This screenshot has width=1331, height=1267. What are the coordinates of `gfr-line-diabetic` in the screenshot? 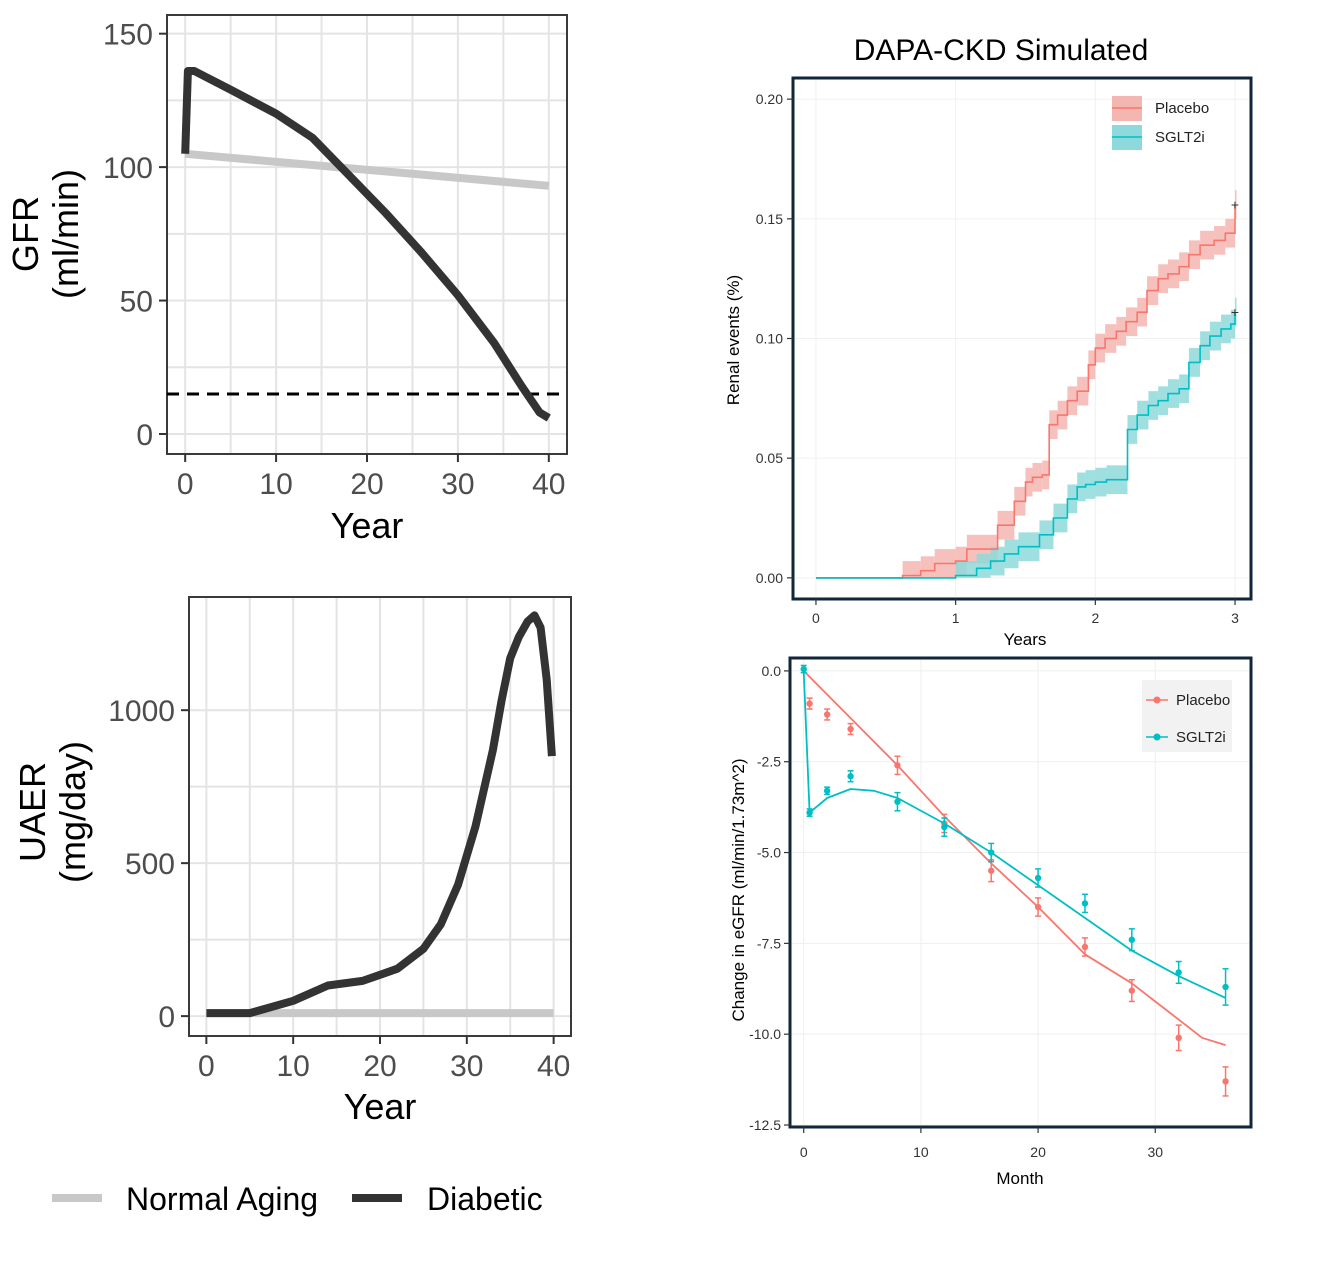 It's located at (366, 244).